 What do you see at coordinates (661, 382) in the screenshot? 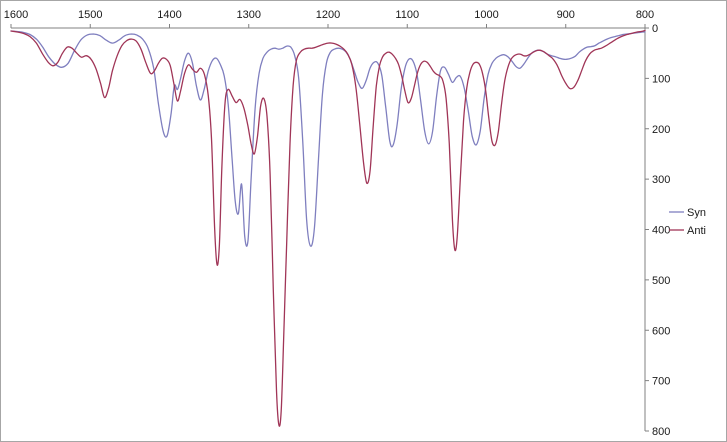
I see `y-axis-tick-label: 700` at bounding box center [661, 382].